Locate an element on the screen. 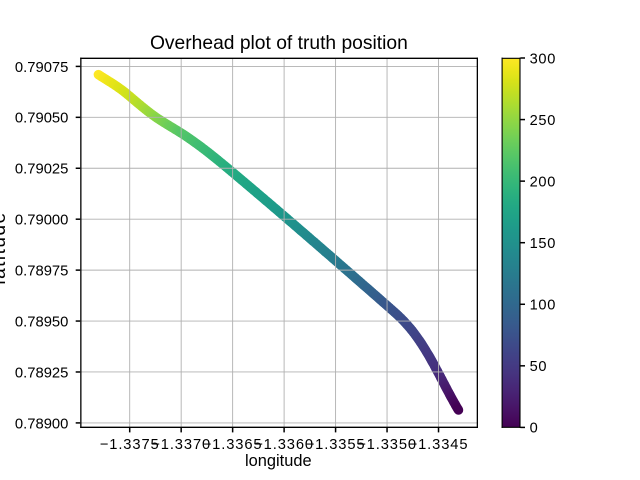 This screenshot has height=480, width=640. svg-text: longitude is located at coordinates (278, 461).